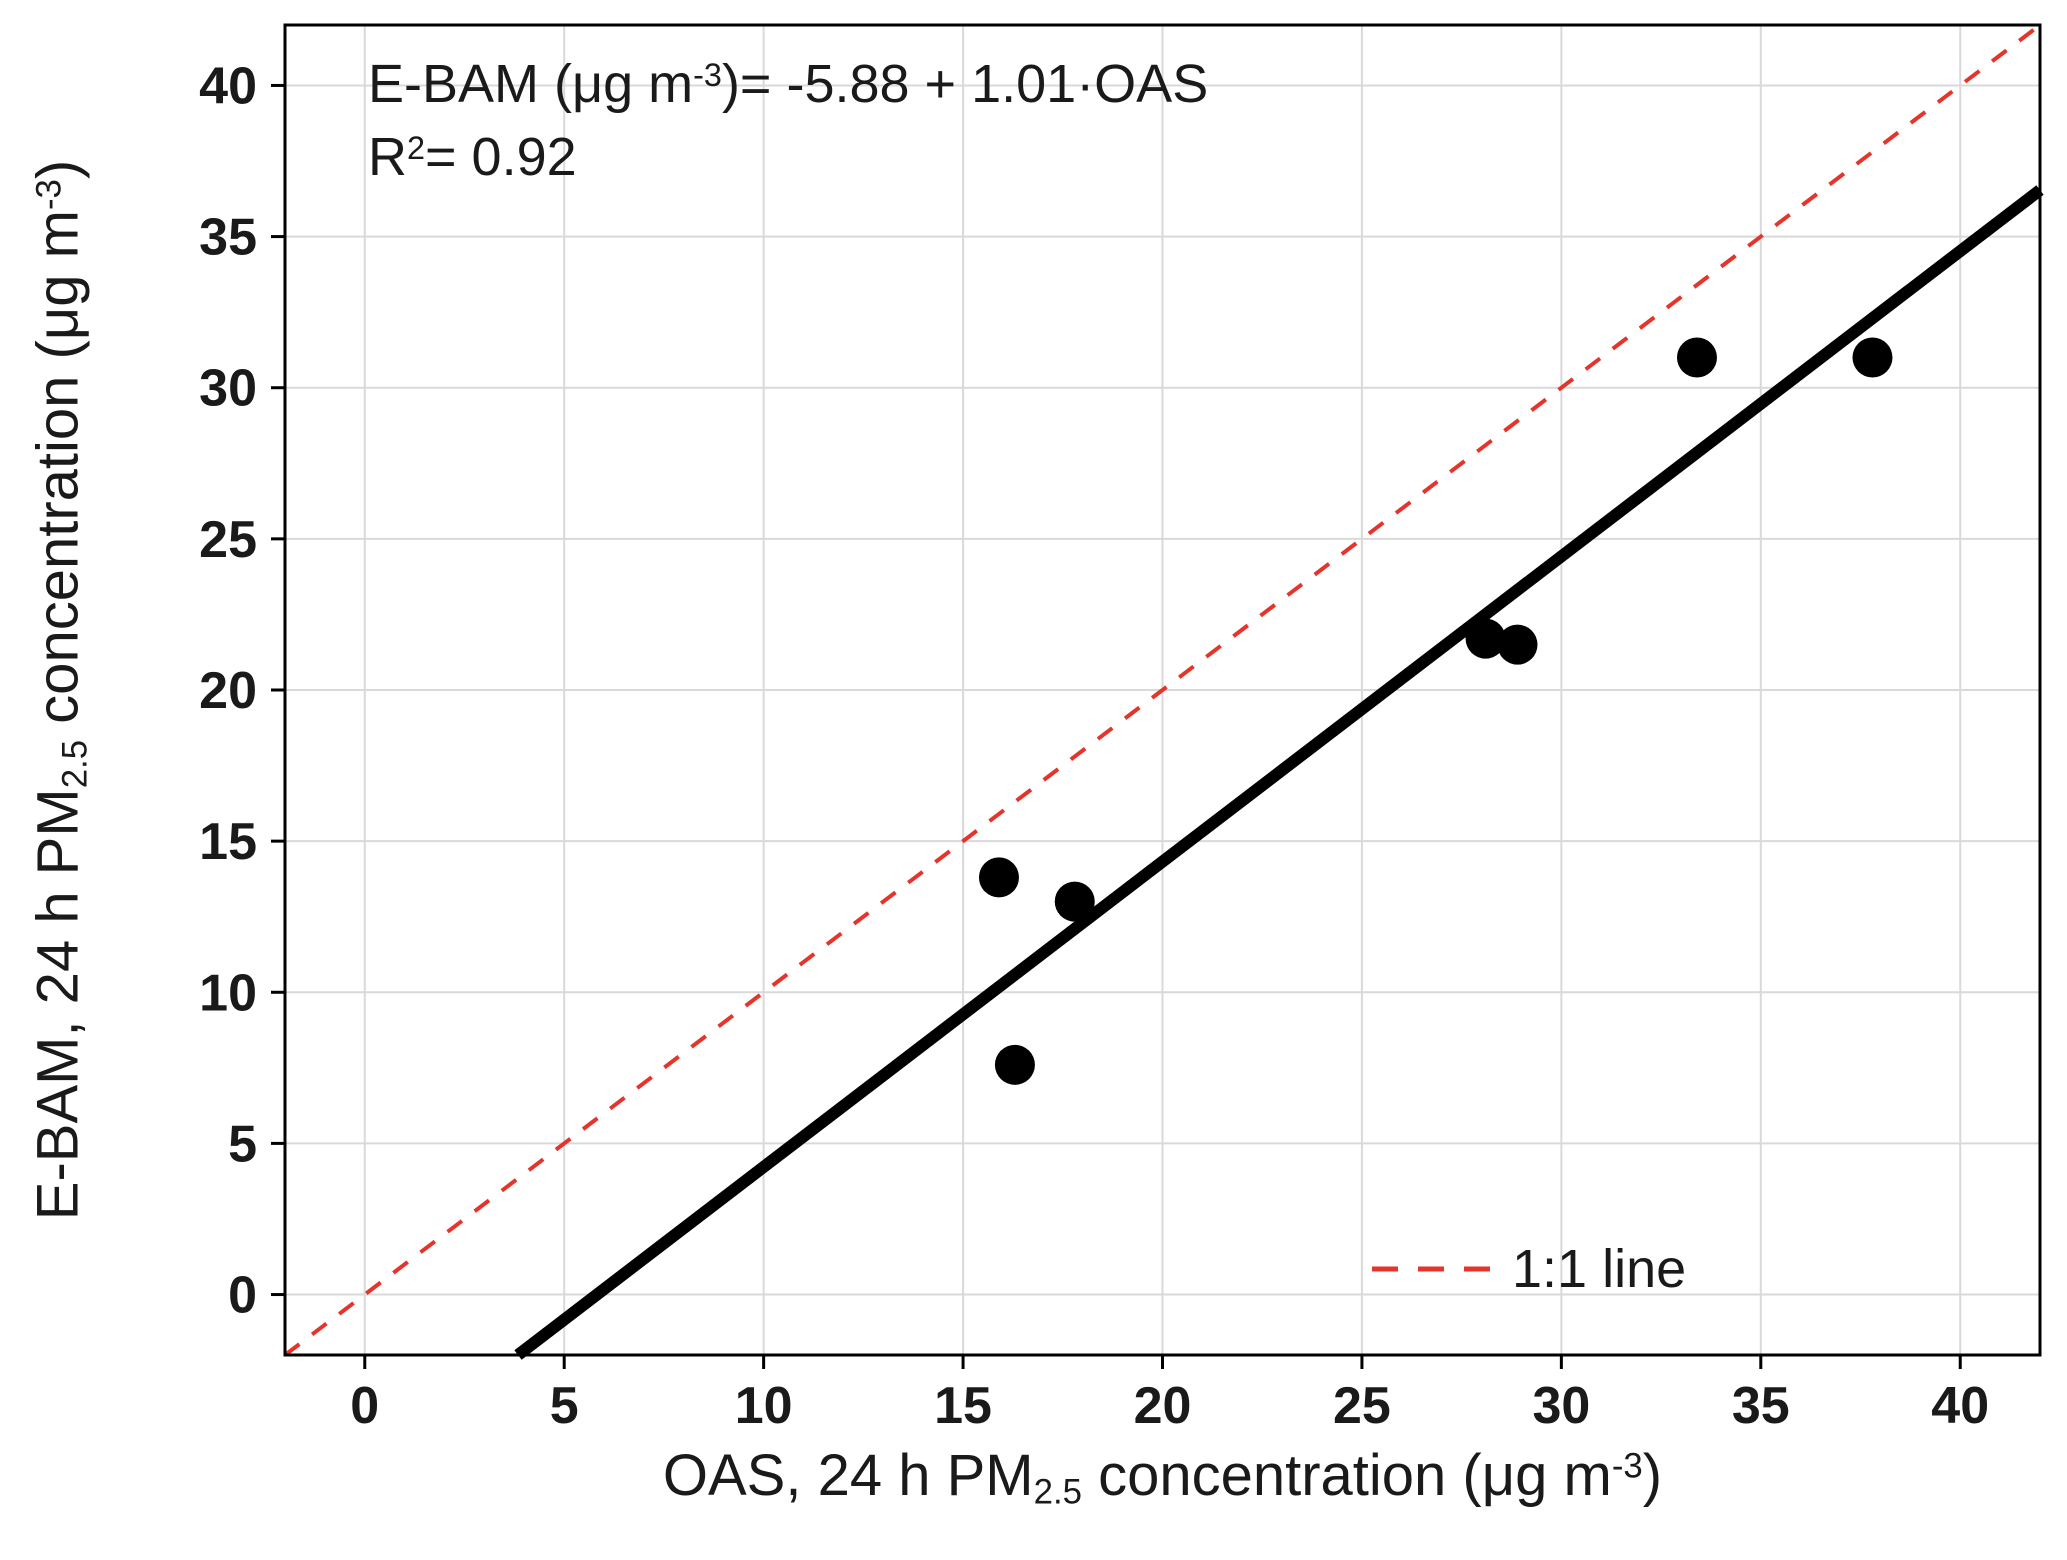 This screenshot has width=2067, height=1560. I want to click on legend-label: 1:1 line, so click(1599, 1269).